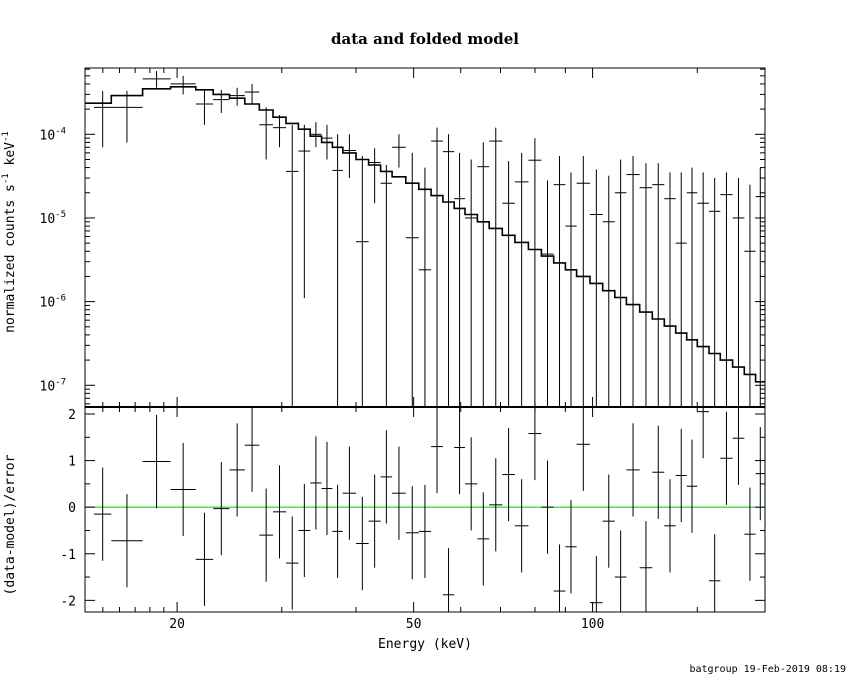  Describe the element at coordinates (60, 382) in the screenshot. I see `tick-exponent: -7` at that location.